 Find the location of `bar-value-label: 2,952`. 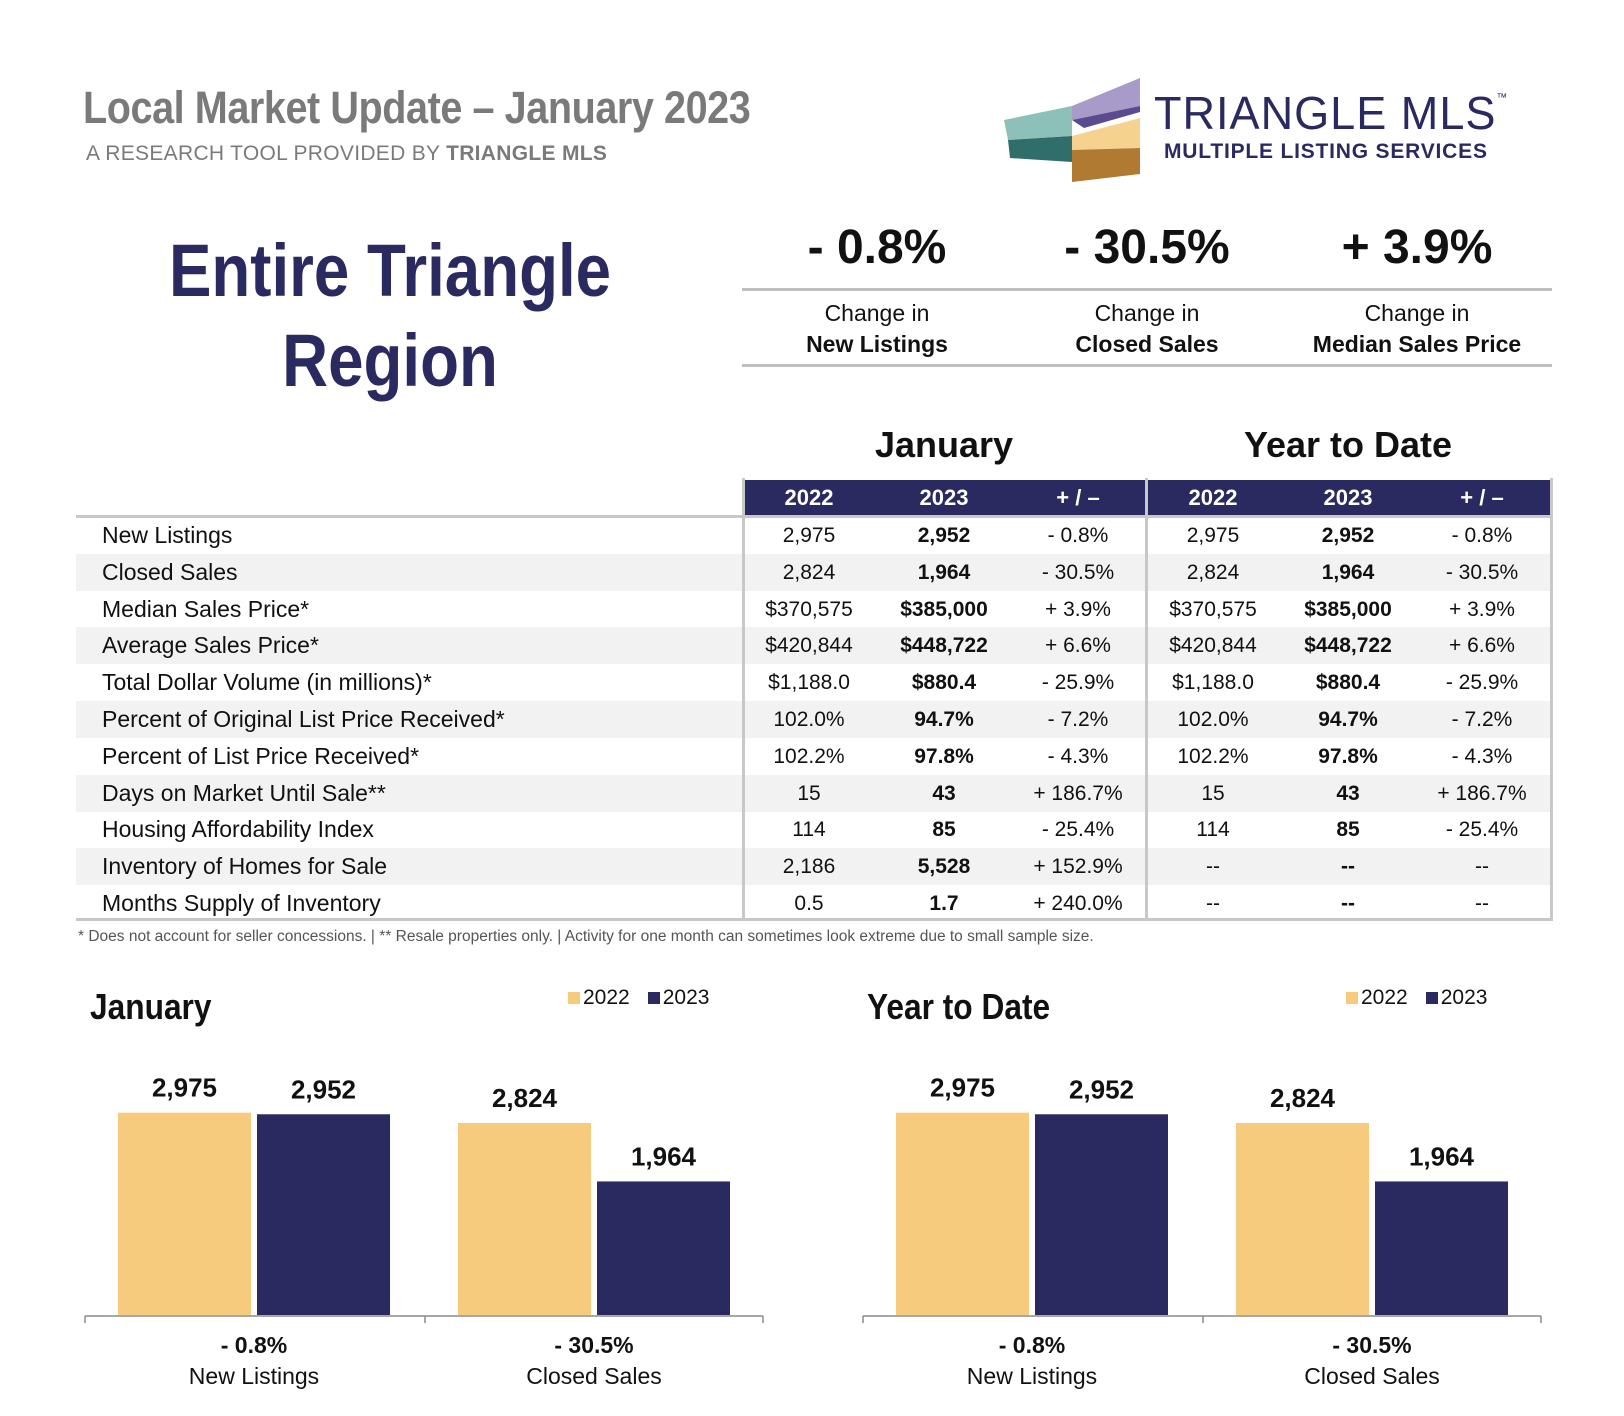

bar-value-label: 2,952 is located at coordinates (1101, 1089).